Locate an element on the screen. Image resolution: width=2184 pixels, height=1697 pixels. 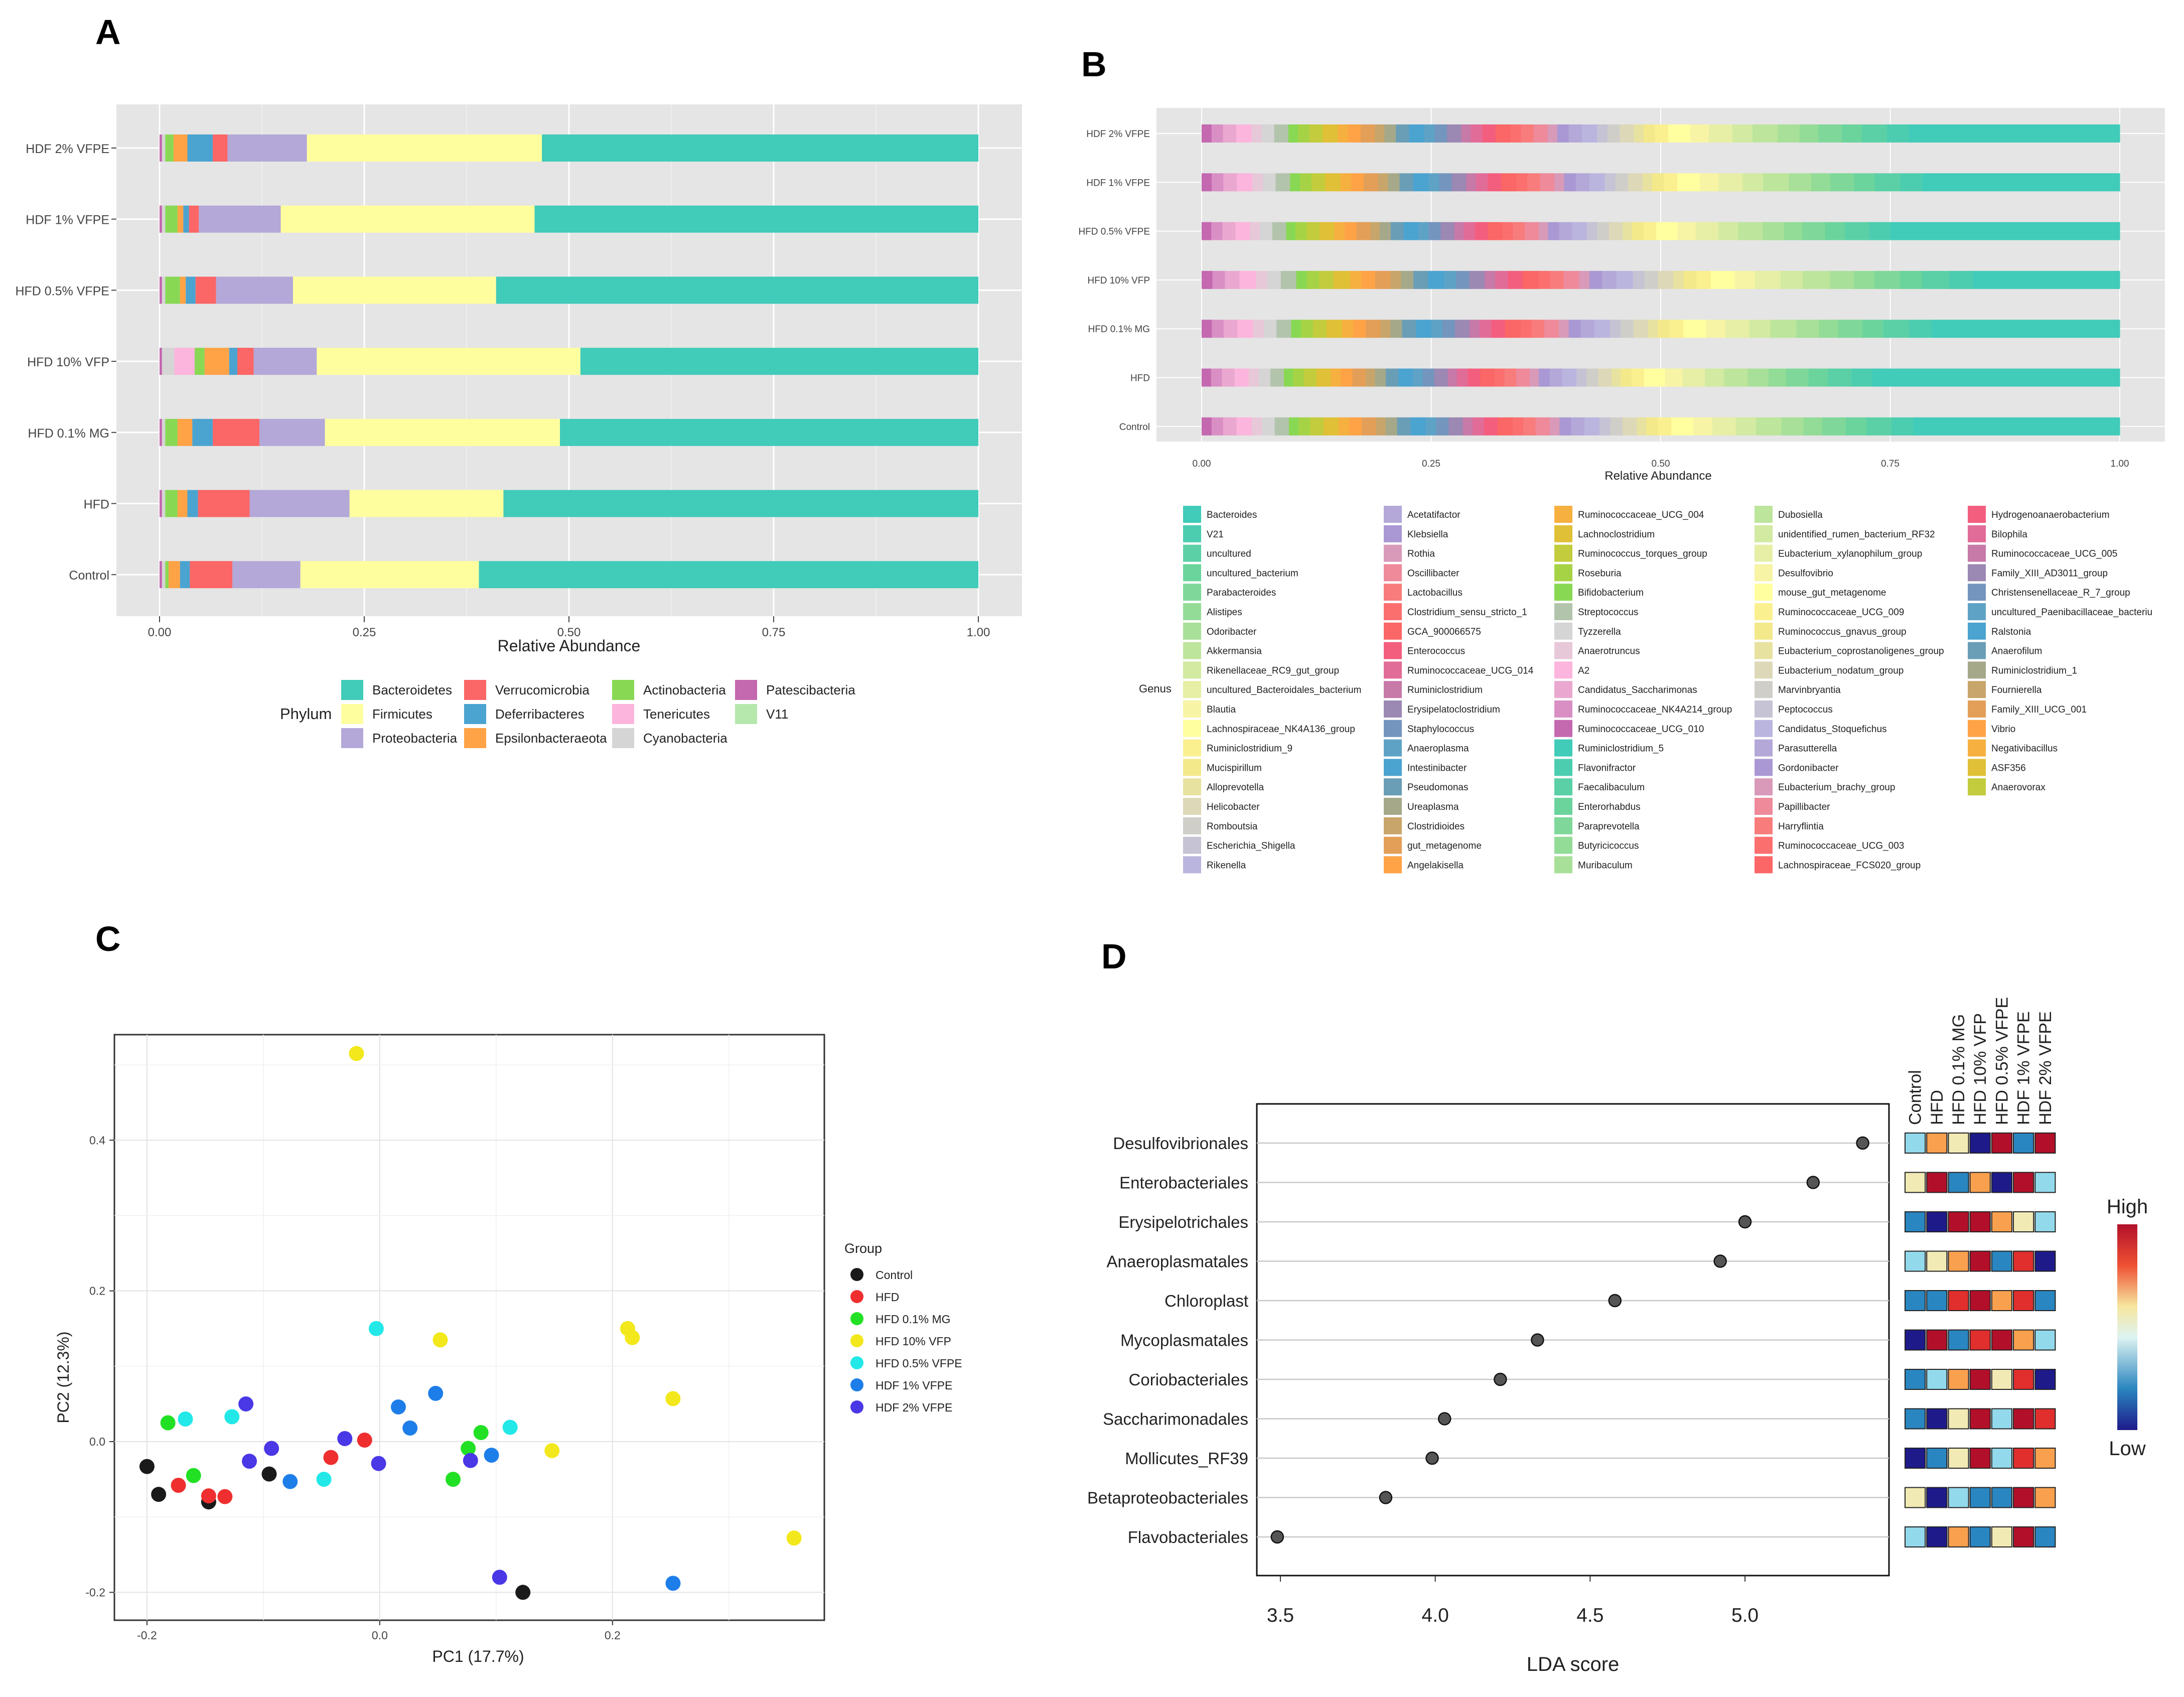
panel-c-legend-label: HFD 0.1% MG is located at coordinates (914, 1319).